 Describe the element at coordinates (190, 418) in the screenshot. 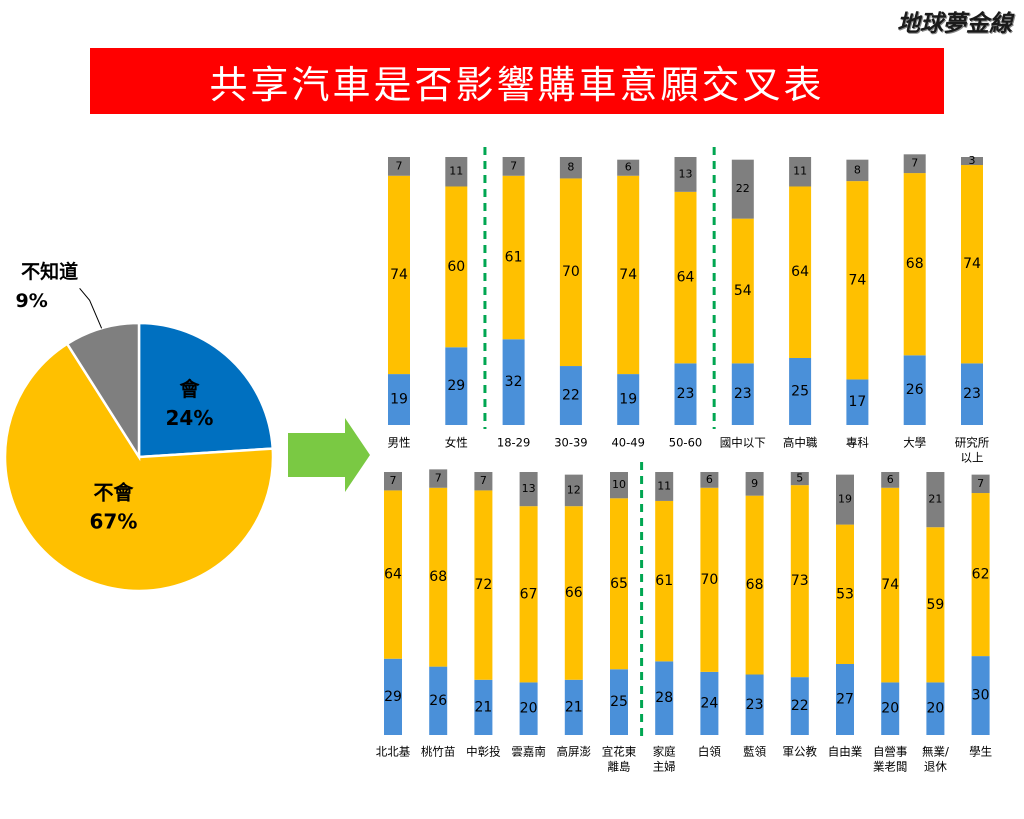

I see `pie-value-label: 24%` at that location.